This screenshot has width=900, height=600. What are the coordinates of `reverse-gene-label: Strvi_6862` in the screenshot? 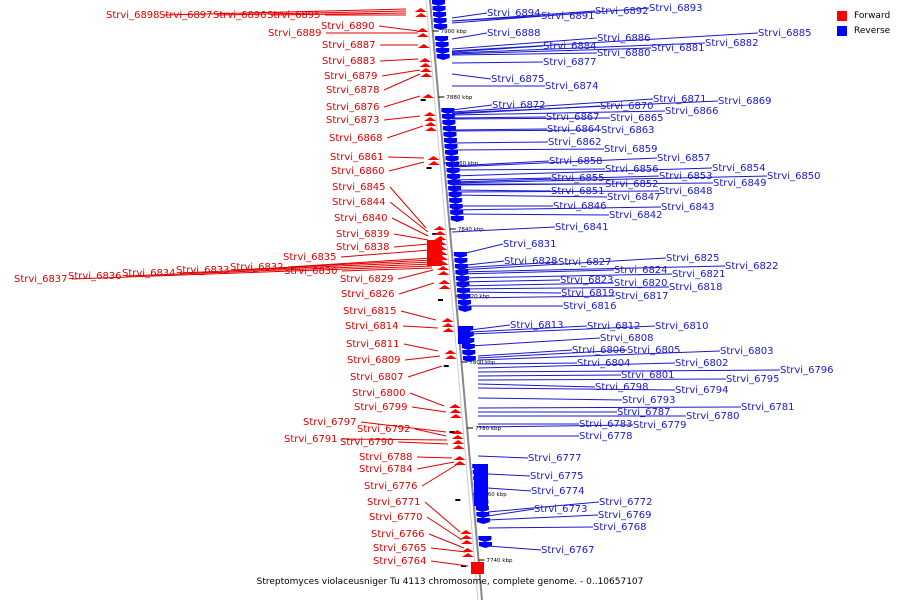 It's located at (575, 142).